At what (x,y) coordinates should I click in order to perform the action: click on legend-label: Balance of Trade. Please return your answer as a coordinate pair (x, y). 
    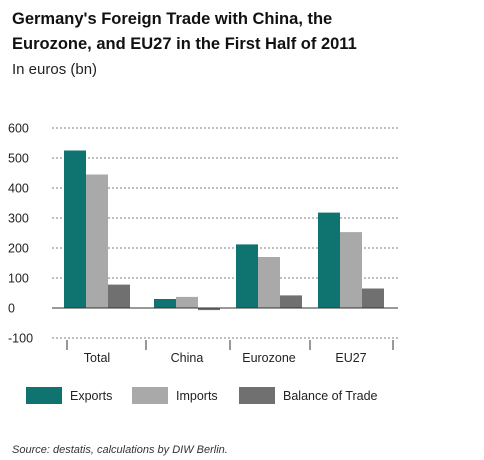
    Looking at the image, I should click on (330, 396).